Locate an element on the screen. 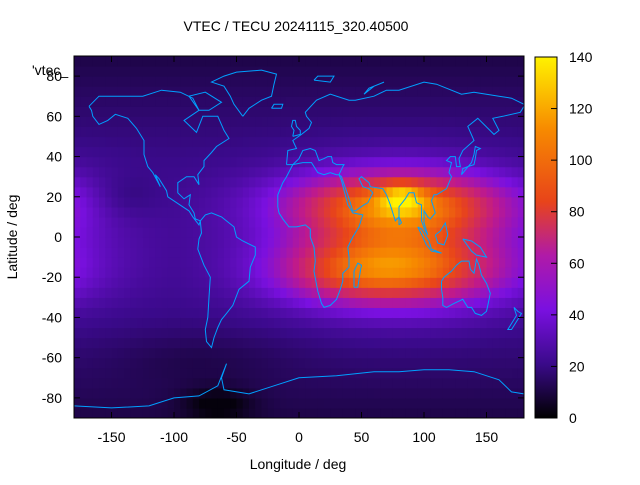 The height and width of the screenshot is (485, 640). y-tick-label: -60 is located at coordinates (52, 358).